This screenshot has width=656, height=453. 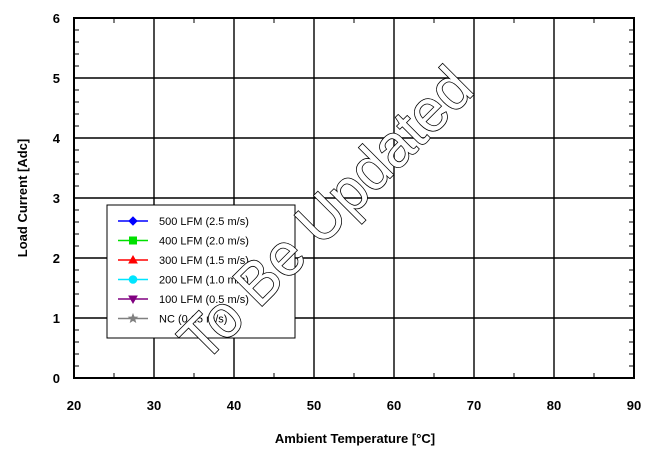 What do you see at coordinates (133, 300) in the screenshot?
I see `legend-marker-triangle-down` at bounding box center [133, 300].